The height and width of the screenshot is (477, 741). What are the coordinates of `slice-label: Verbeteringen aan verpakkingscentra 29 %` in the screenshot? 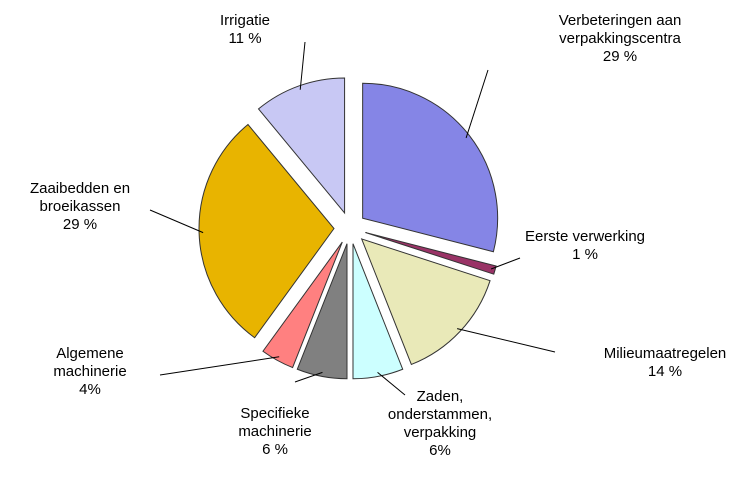 It's located at (620, 39).